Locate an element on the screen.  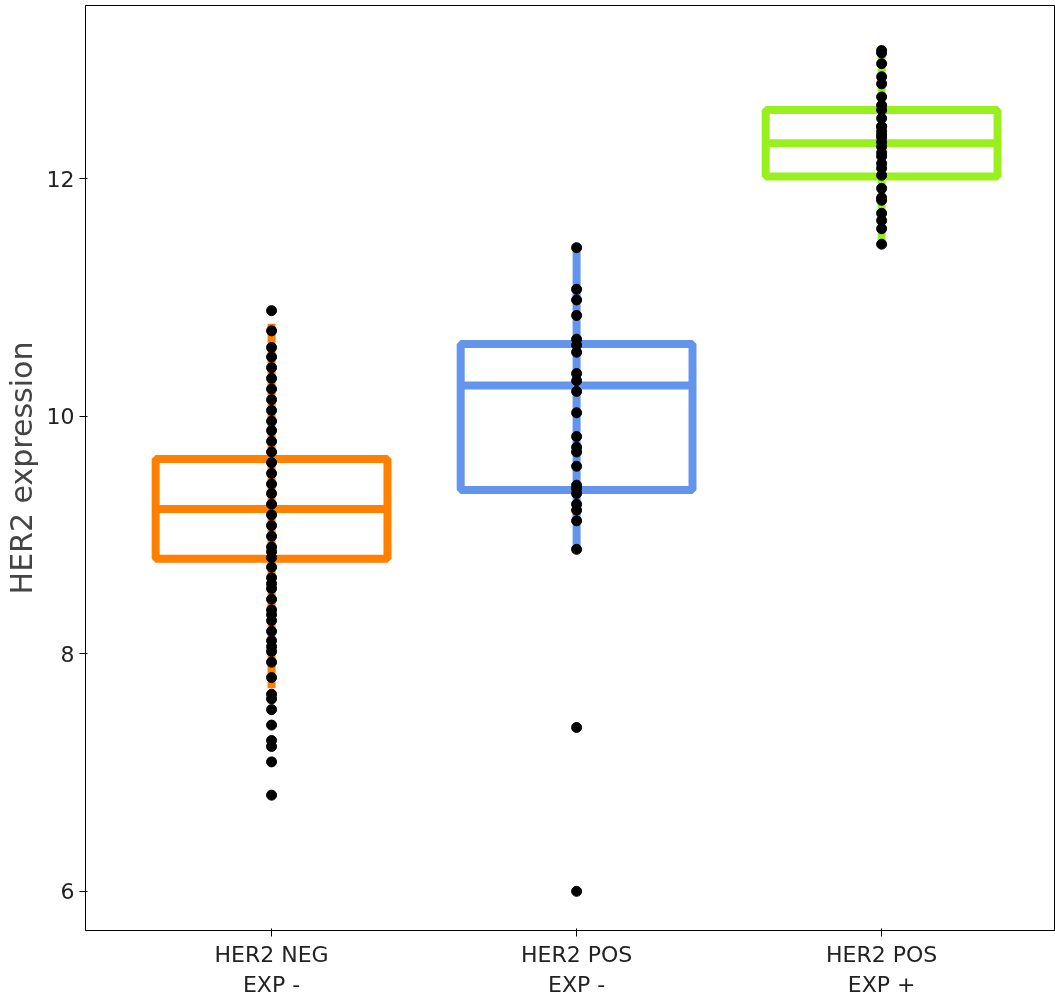
x-tick-label: HER2 POS EXP - is located at coordinates (576, 969).